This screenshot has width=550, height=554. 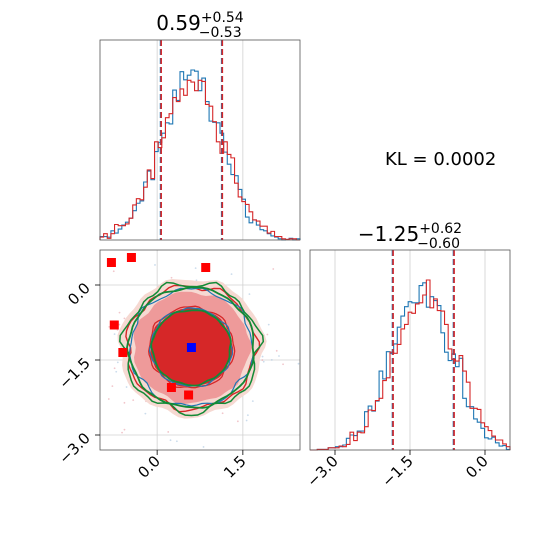 I want to click on top-title-upper: +0.54, so click(x=222, y=18).